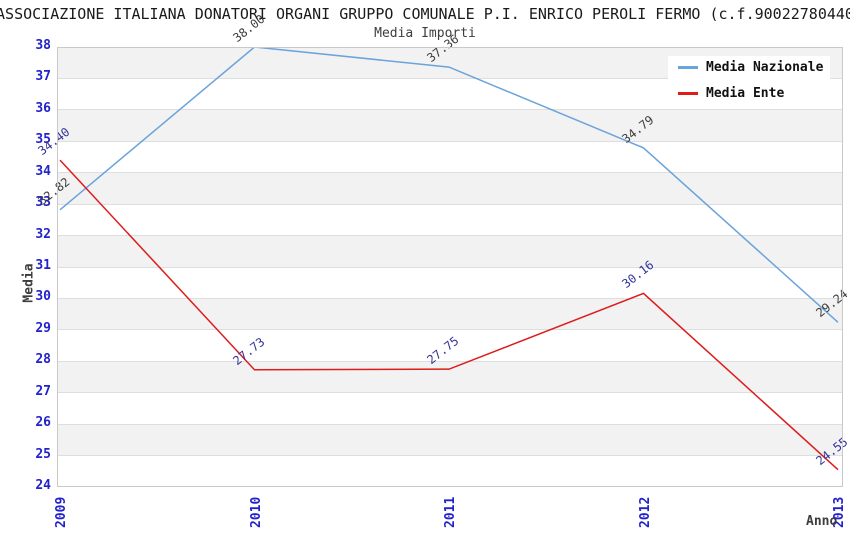  What do you see at coordinates (43, 391) in the screenshot?
I see `y-tick-label: 27` at bounding box center [43, 391].